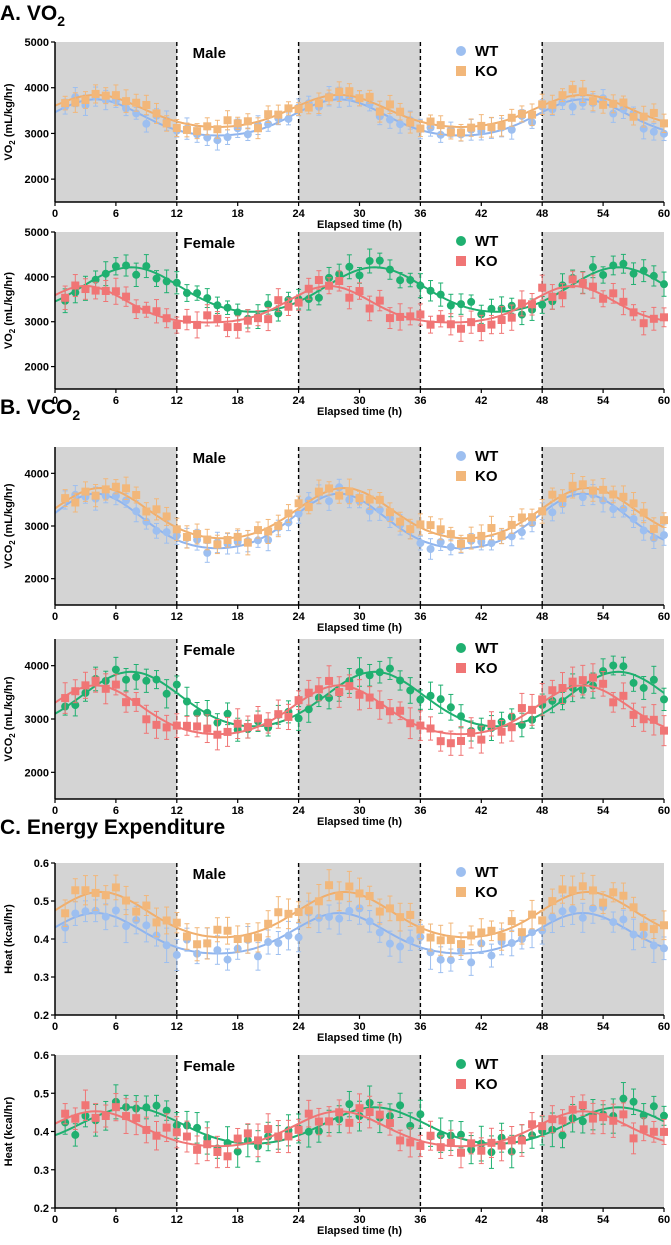  Describe the element at coordinates (177, 1027) in the screenshot. I see `x-tick-label: 12` at that location.